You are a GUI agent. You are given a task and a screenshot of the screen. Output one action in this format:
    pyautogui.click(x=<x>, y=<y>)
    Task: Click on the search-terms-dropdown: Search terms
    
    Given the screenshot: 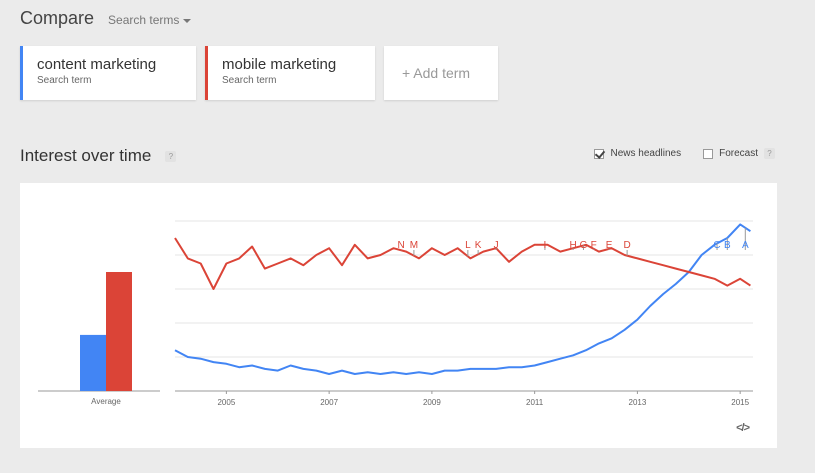 What is the action you would take?
    pyautogui.click(x=150, y=20)
    